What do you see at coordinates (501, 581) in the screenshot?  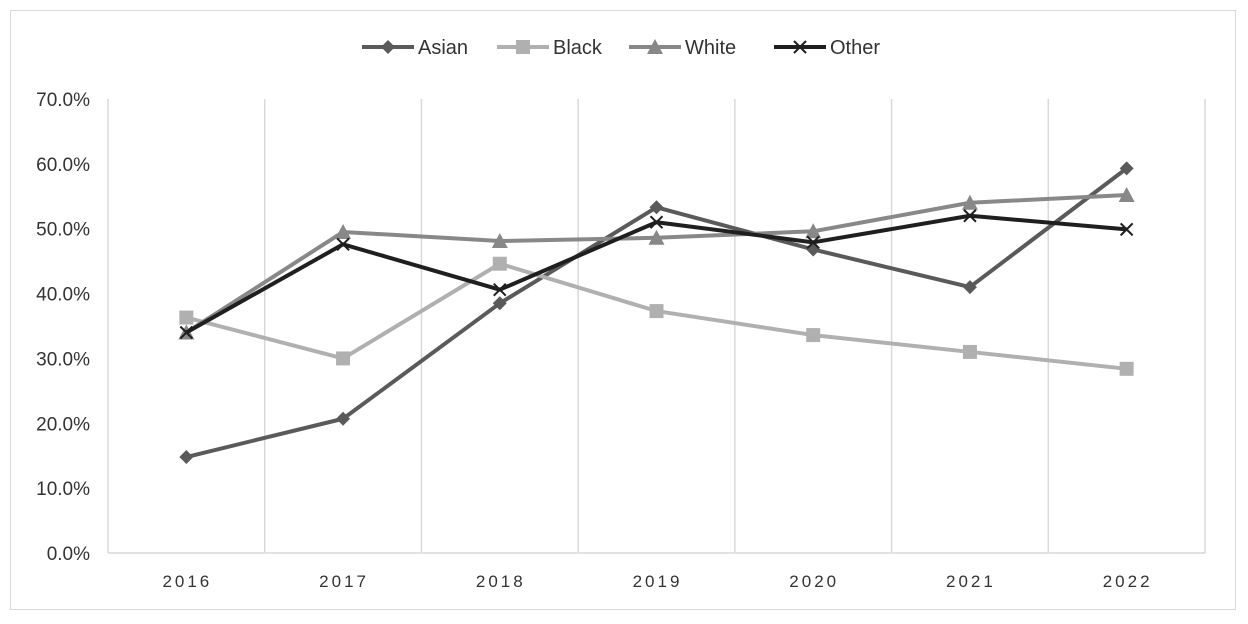 I see `x-tick-label: 2018` at bounding box center [501, 581].